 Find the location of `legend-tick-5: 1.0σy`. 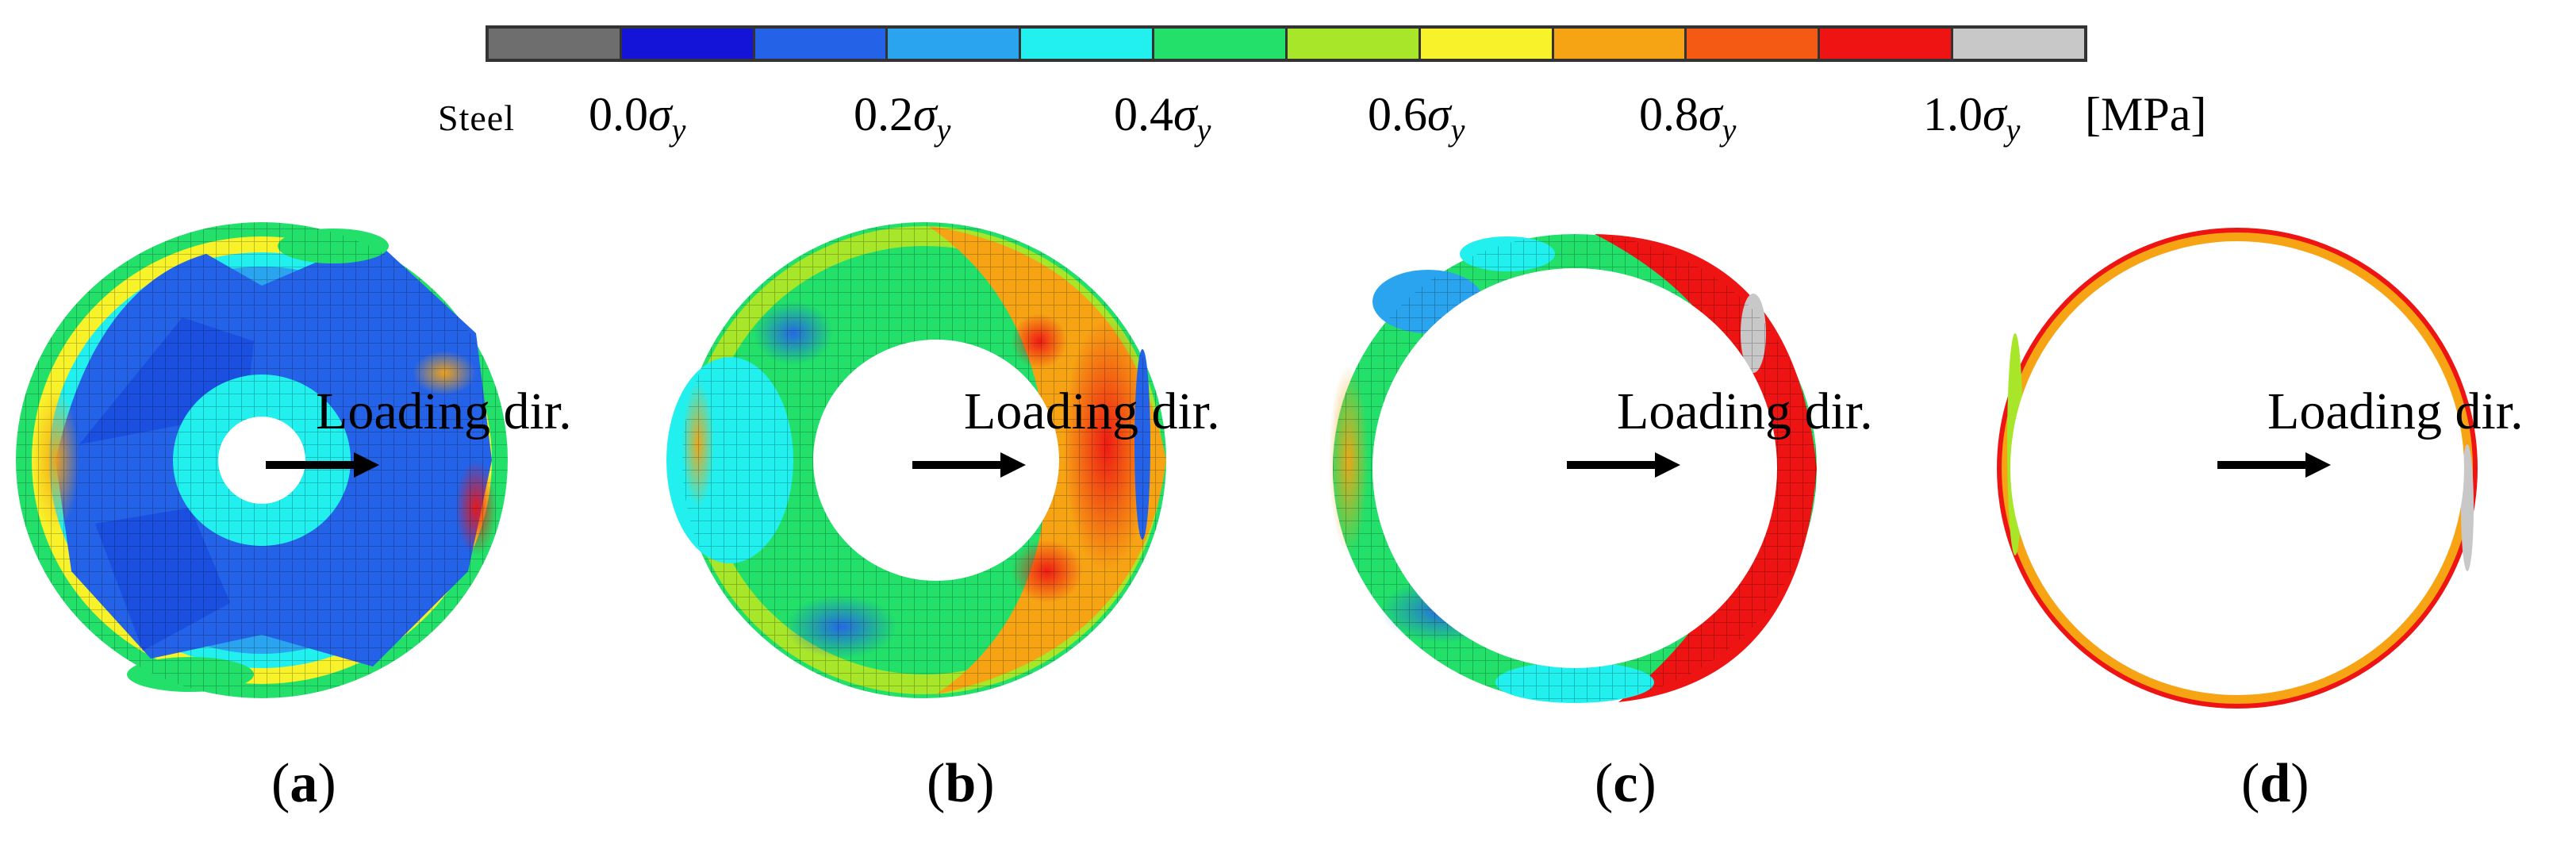

legend-tick-5: 1.0σy is located at coordinates (1972, 118).